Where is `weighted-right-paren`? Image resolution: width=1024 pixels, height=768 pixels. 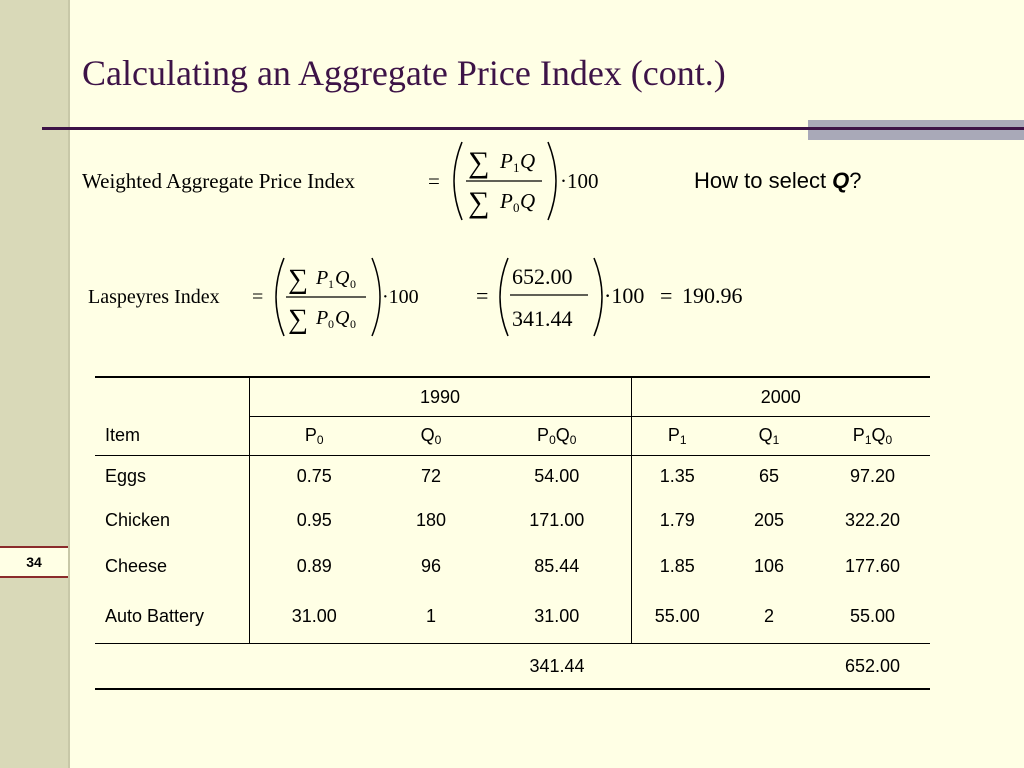 weighted-right-paren is located at coordinates (552, 181).